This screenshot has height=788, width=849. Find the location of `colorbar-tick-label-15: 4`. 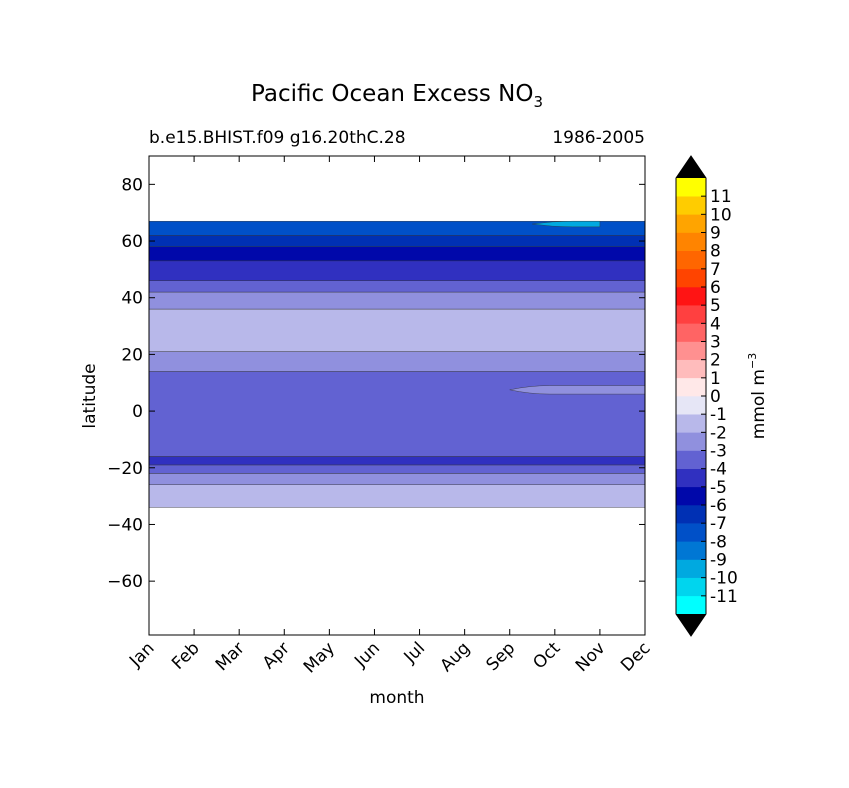

colorbar-tick-label-15: 4 is located at coordinates (715, 324).